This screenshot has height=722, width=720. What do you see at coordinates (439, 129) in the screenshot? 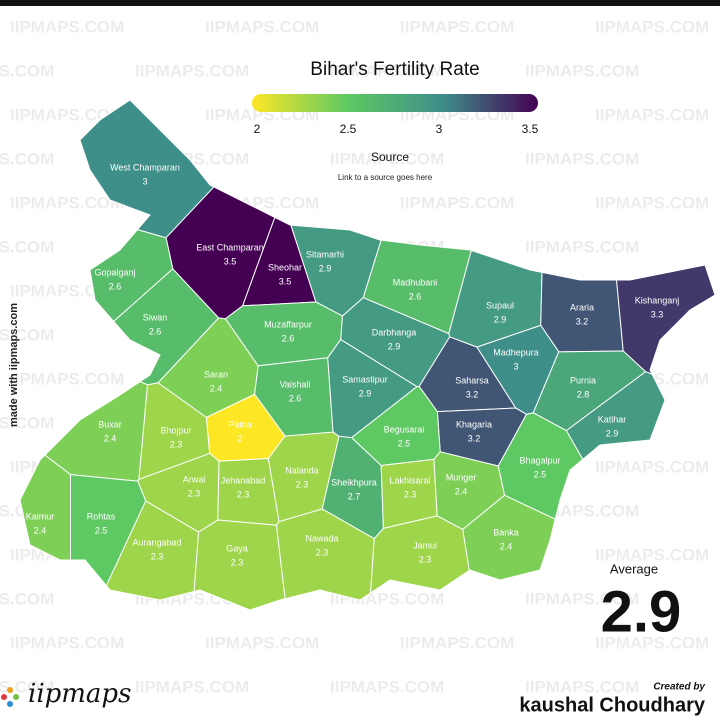
I see `legend-tick-label: 3` at bounding box center [439, 129].